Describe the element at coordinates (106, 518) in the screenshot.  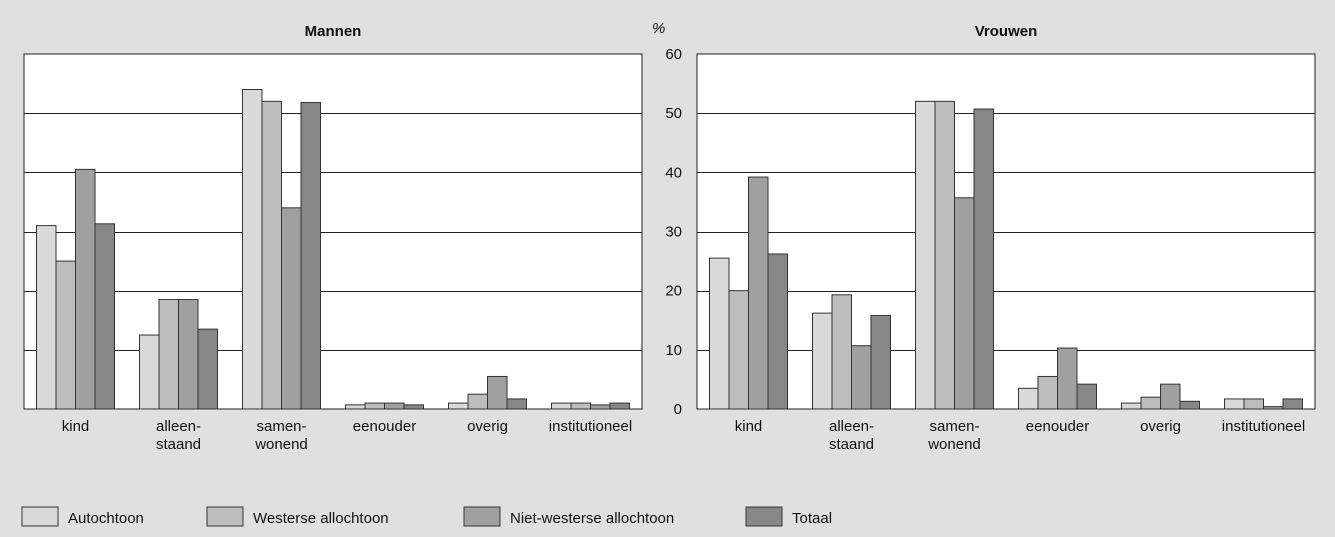
I see `legend-label-autochtoon: Autochtoon` at that location.